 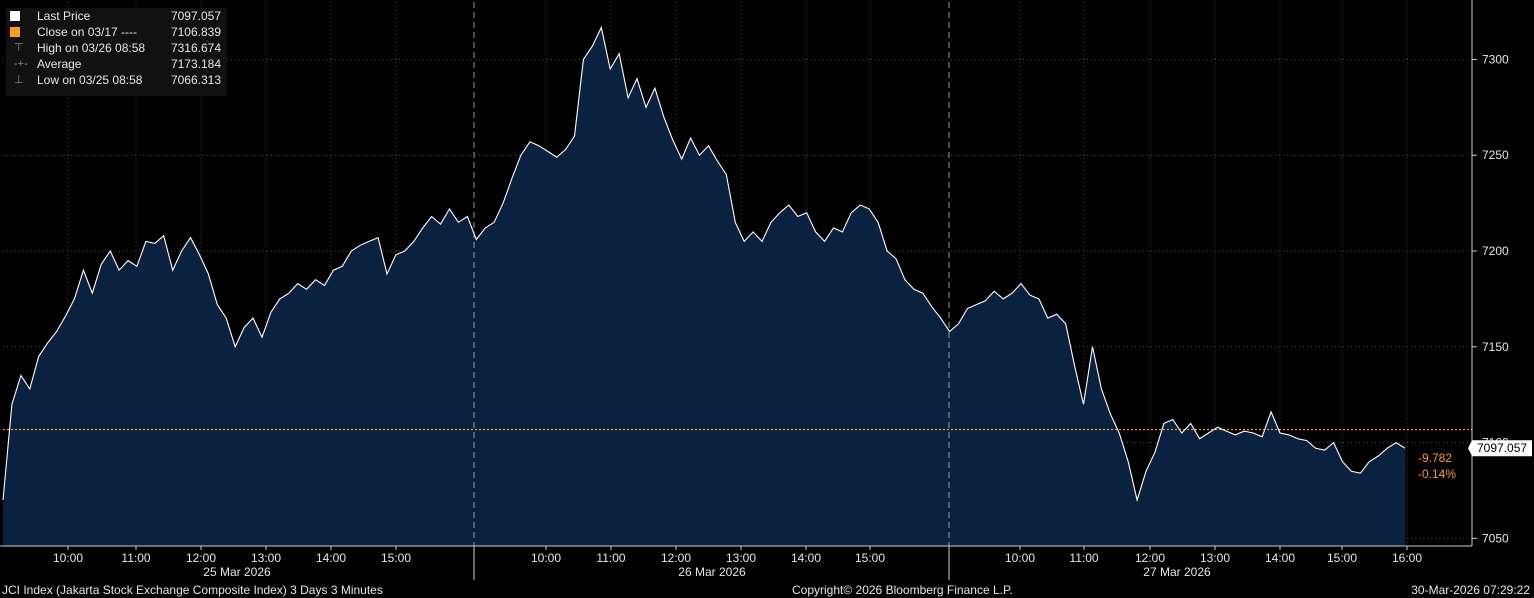 I want to click on legend-value: 7316.674, so click(x=195, y=48).